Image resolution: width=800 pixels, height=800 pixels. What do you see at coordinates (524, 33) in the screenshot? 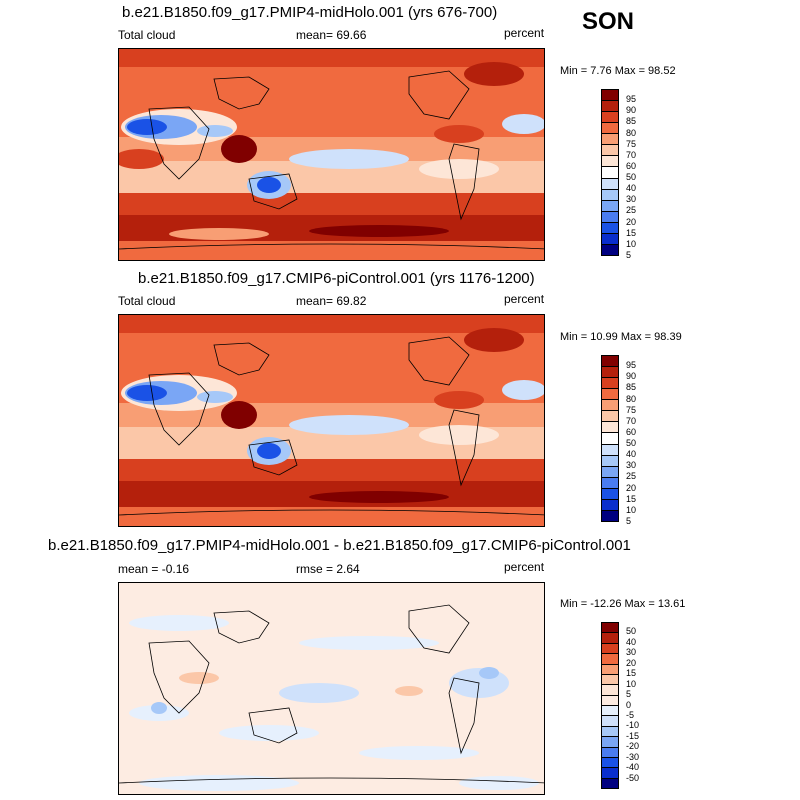
I see `panel1-units-label: percent` at bounding box center [524, 33].